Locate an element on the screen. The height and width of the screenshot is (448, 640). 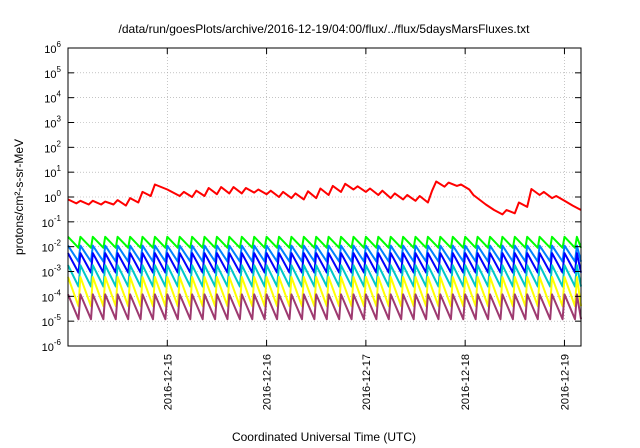
y-tick-label: 10¹ is located at coordinates (52, 172).